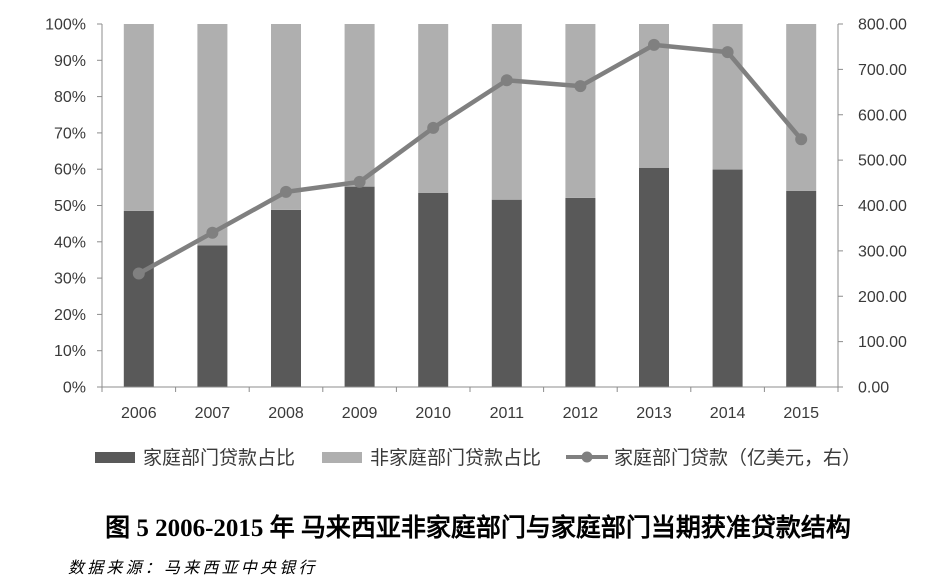 The height and width of the screenshot is (583, 926). Describe the element at coordinates (873, 388) in the screenshot. I see `right-tick-label: 0.00` at that location.